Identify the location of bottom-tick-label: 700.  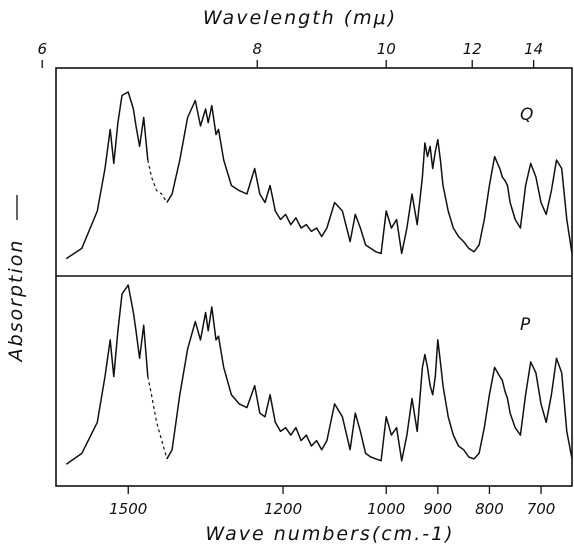
(541, 509).